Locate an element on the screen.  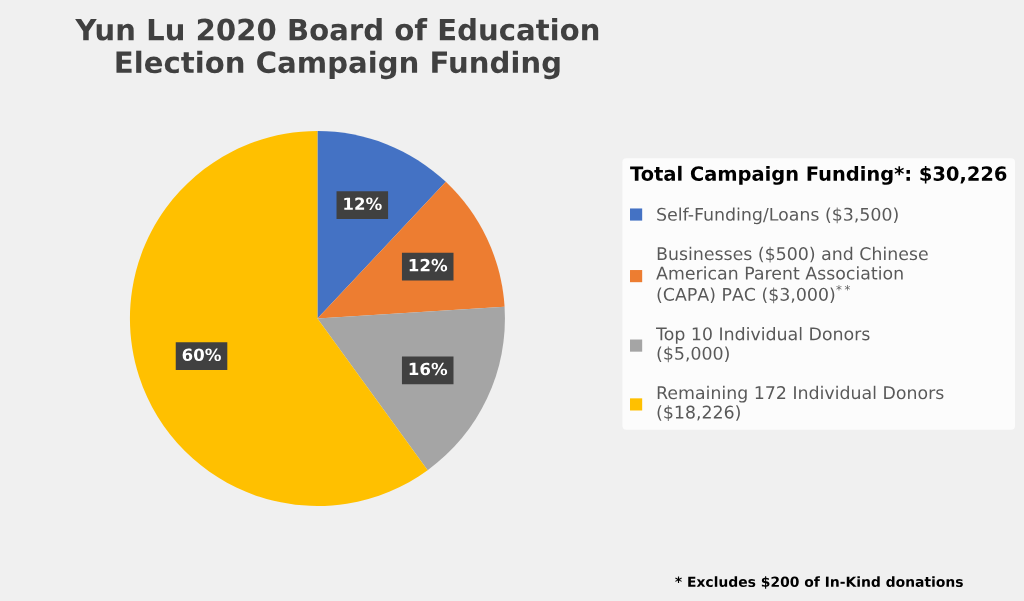
data-label: 60% is located at coordinates (201, 355).